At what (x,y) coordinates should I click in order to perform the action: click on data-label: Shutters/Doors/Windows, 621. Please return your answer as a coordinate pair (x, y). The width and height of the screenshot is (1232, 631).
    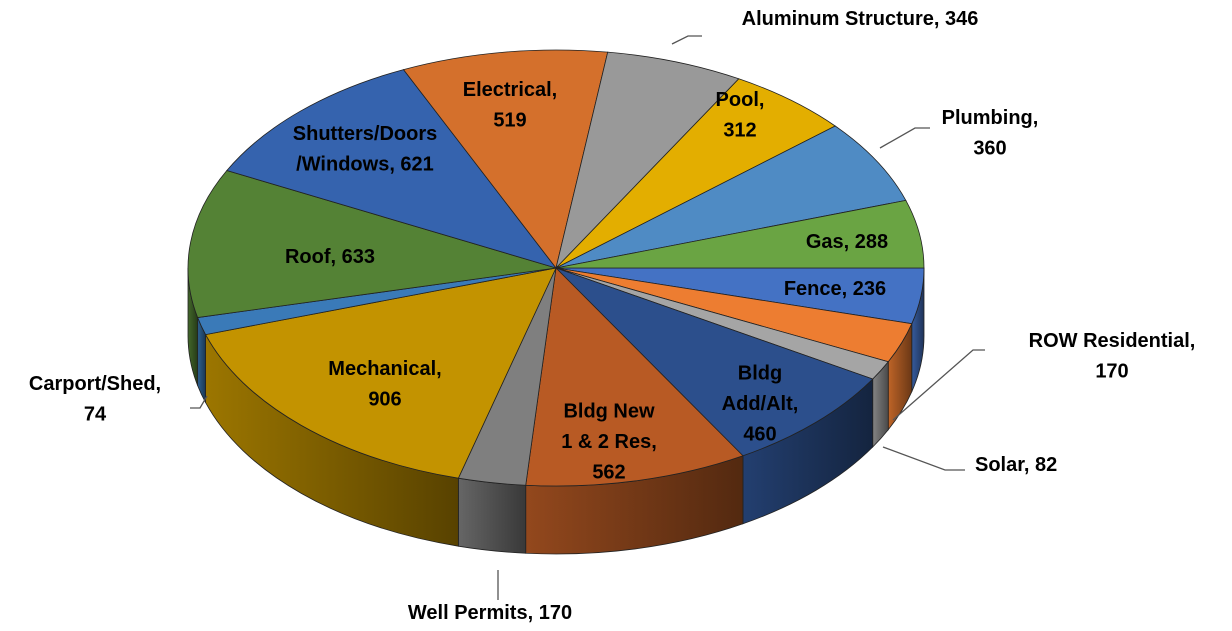
    Looking at the image, I should click on (365, 149).